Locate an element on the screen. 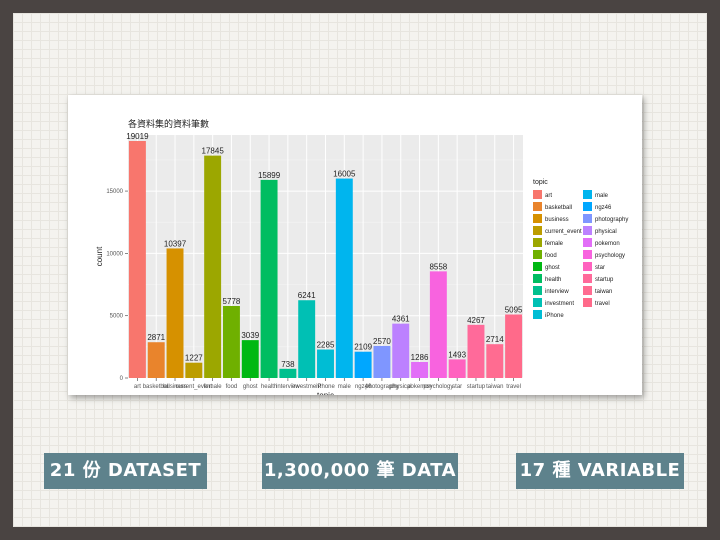 The width and height of the screenshot is (720, 540). x-tick-label: startup is located at coordinates (476, 387).